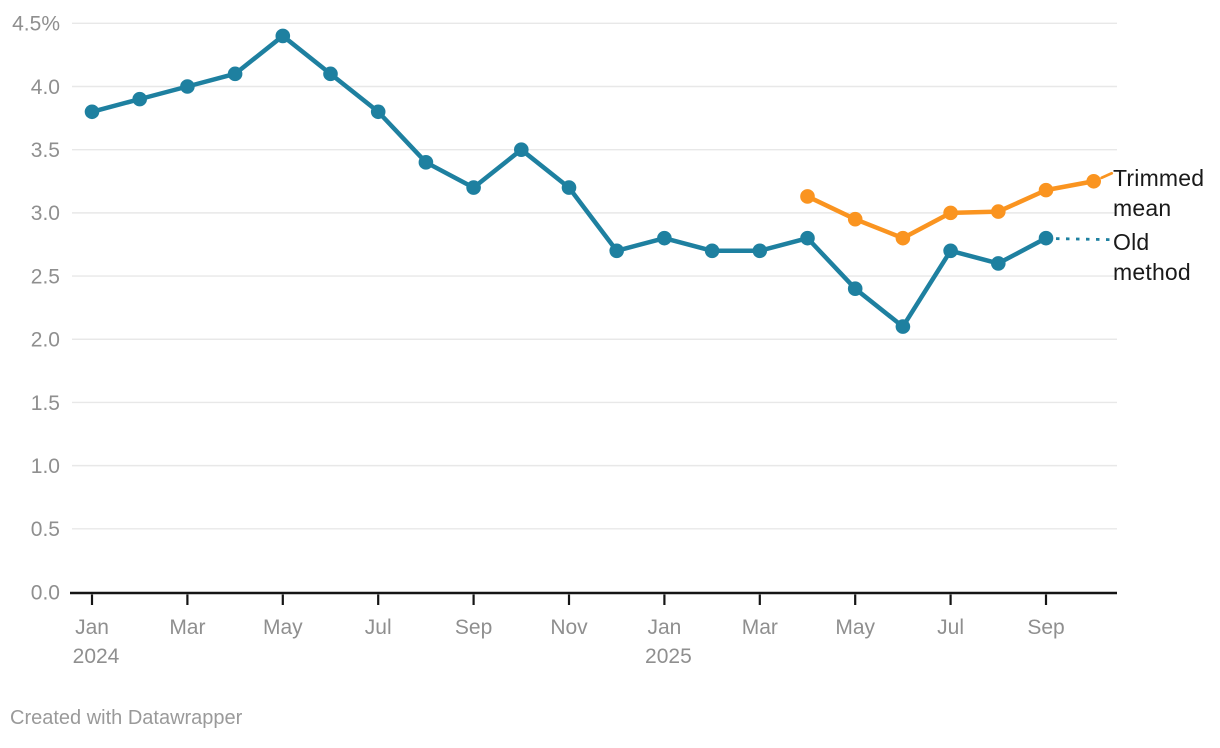  I want to click on y-axis-label: 3.5, so click(45, 150).